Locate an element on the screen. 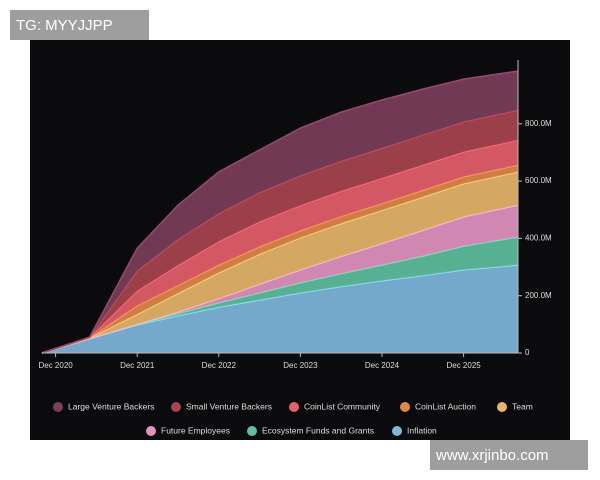 This screenshot has width=600, height=480. y-tick-label: 800.0M is located at coordinates (538, 123).